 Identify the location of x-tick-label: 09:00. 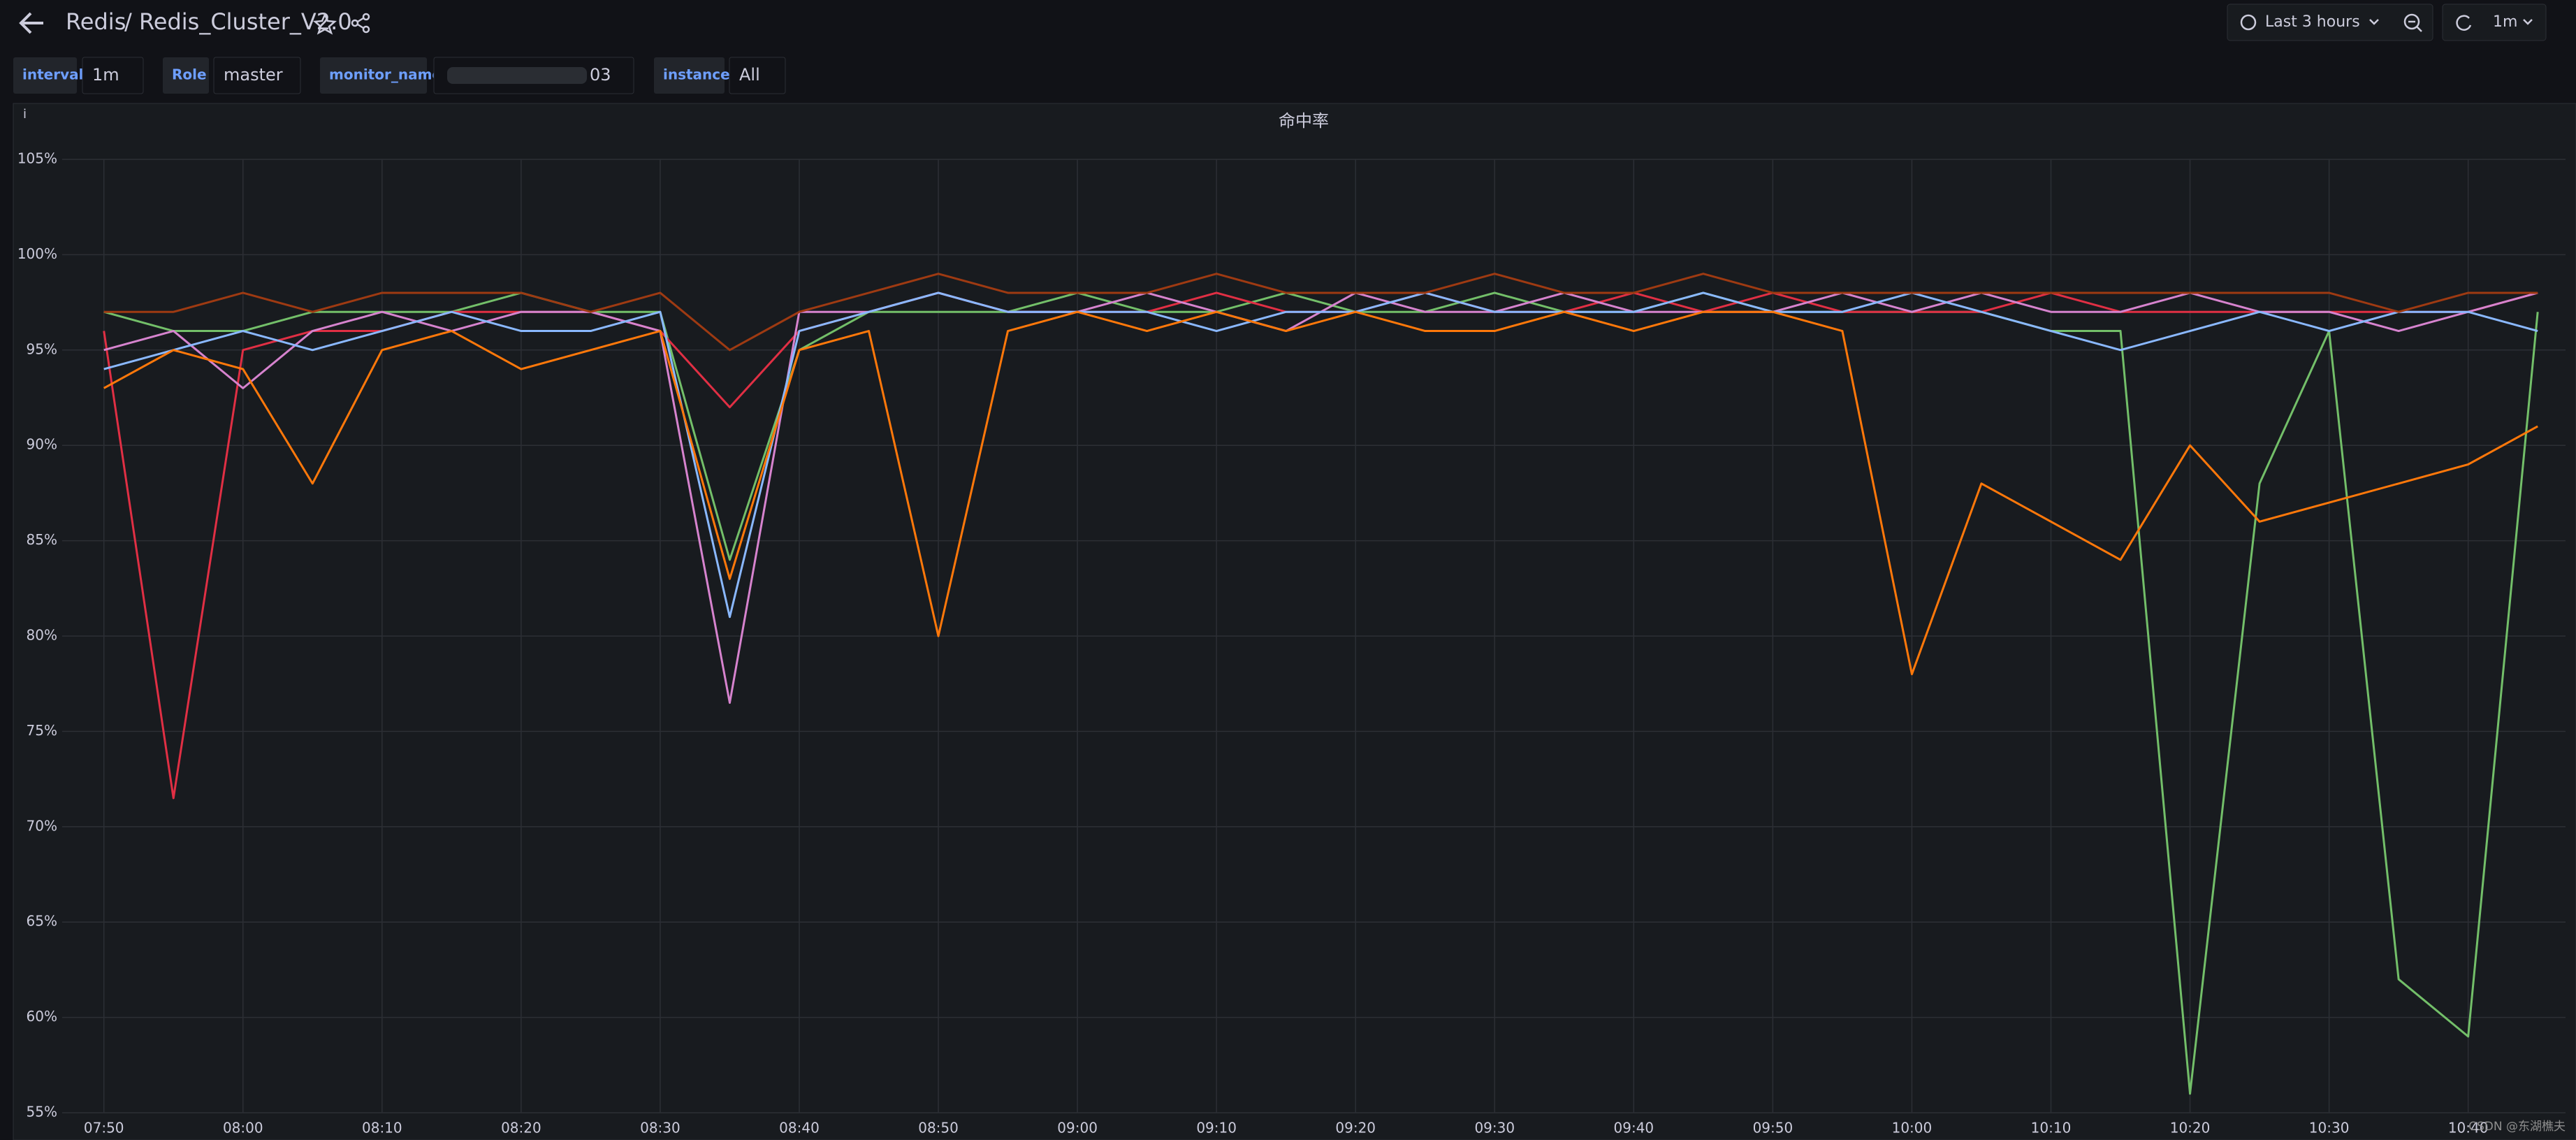
(1077, 1128).